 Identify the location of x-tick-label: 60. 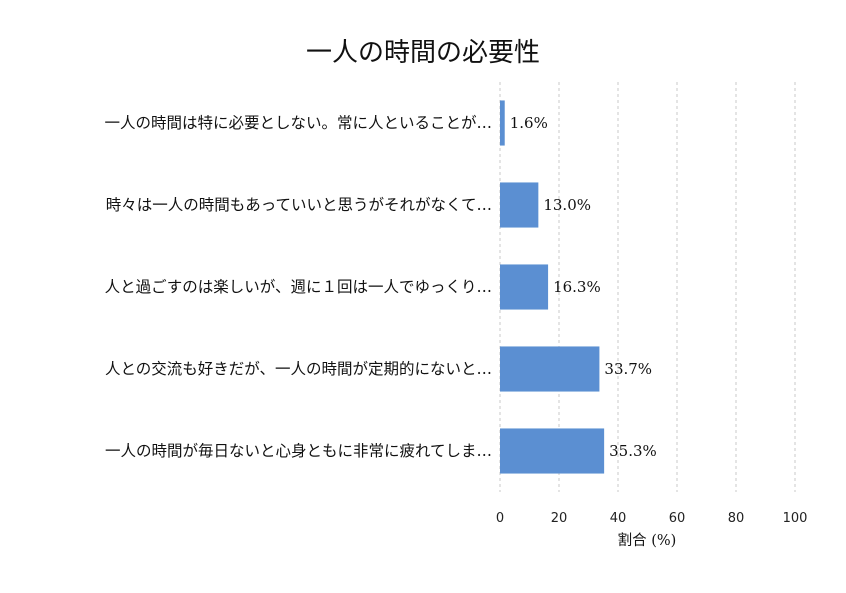
(677, 518).